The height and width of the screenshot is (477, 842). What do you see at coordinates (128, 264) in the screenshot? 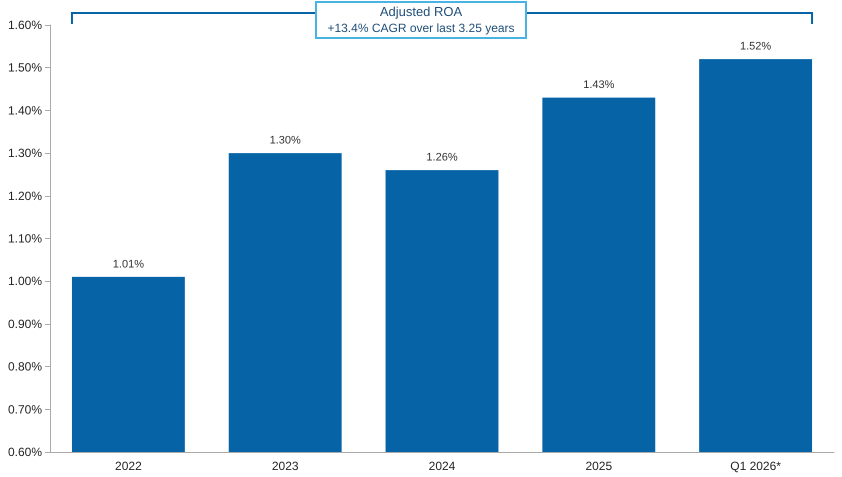
I see `data-label: 1.01%` at bounding box center [128, 264].